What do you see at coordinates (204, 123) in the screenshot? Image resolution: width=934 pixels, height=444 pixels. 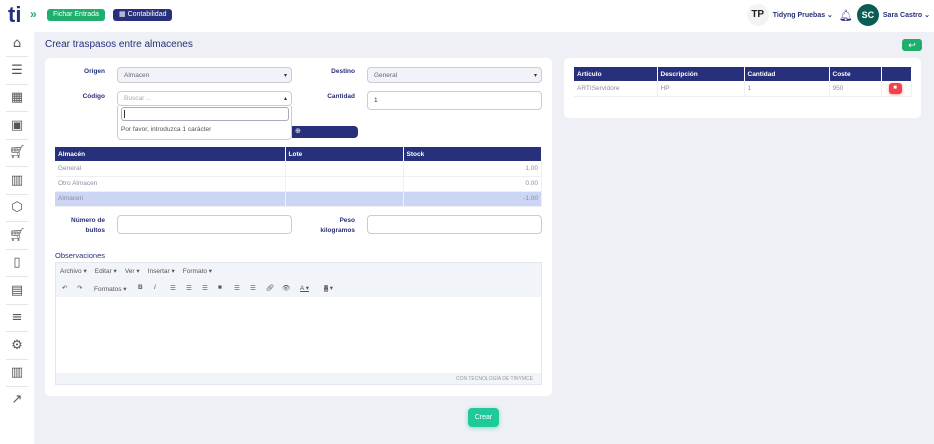 I see `codigo-dropdown: Por favor, introduzca 1 carácter` at bounding box center [204, 123].